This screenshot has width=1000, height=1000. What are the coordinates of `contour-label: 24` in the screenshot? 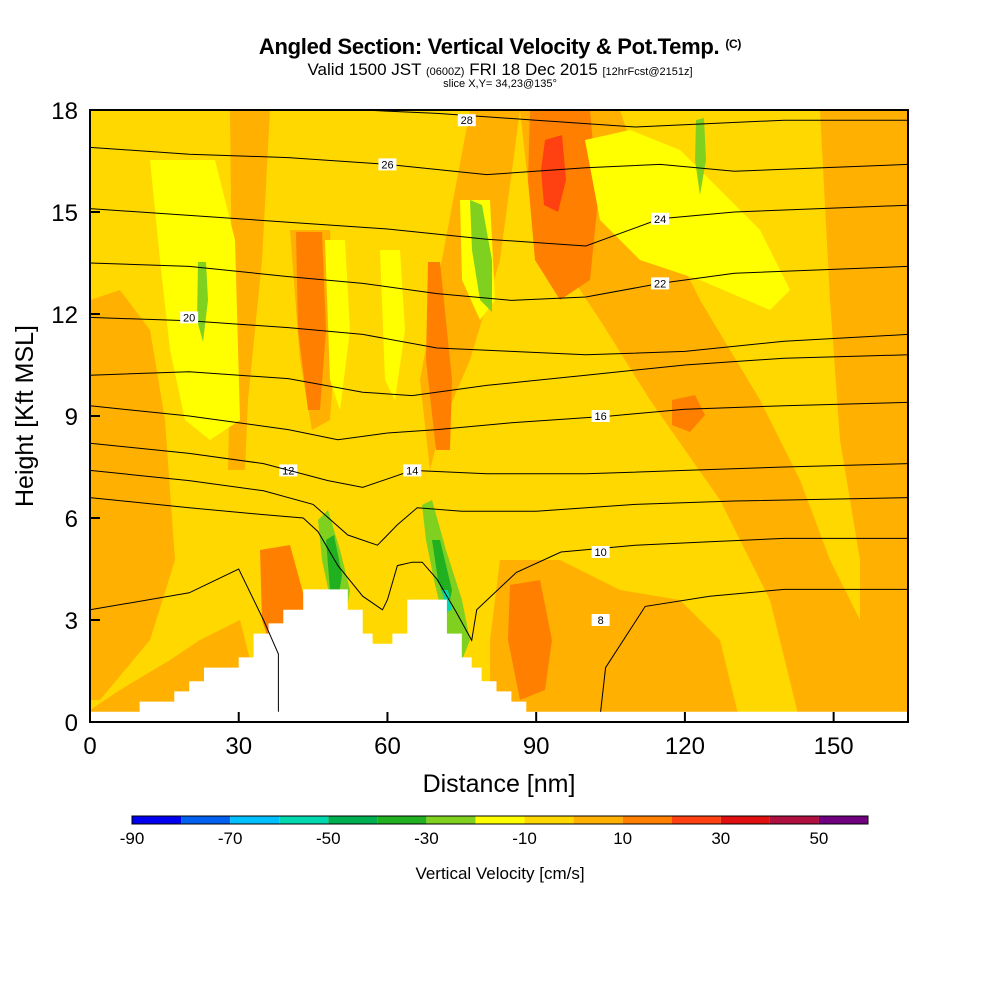 It's located at (660, 220).